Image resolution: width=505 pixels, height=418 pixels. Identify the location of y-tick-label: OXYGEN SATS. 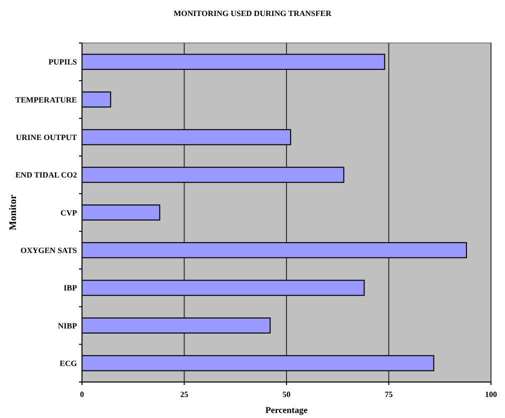
(49, 250).